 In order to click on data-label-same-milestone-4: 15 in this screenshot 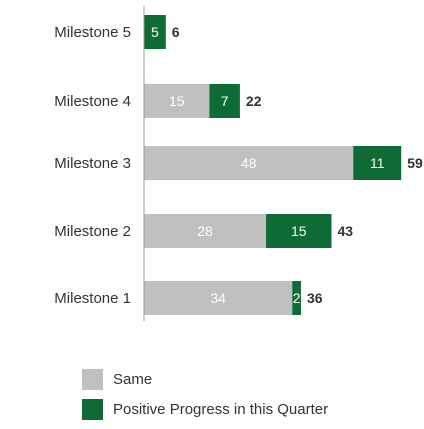, I will do `click(177, 101)`.